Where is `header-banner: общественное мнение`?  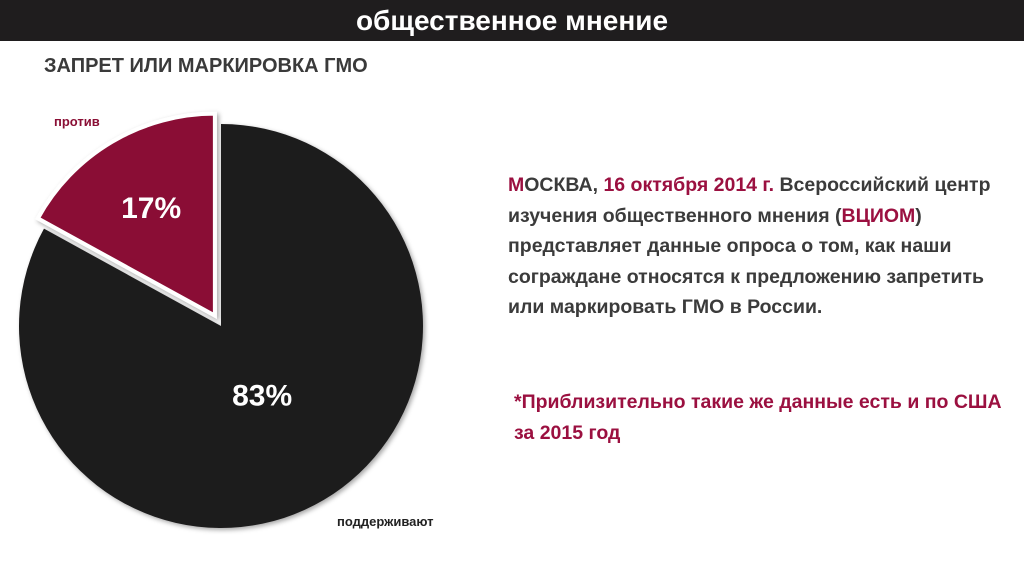 header-banner: общественное мнение is located at coordinates (512, 20).